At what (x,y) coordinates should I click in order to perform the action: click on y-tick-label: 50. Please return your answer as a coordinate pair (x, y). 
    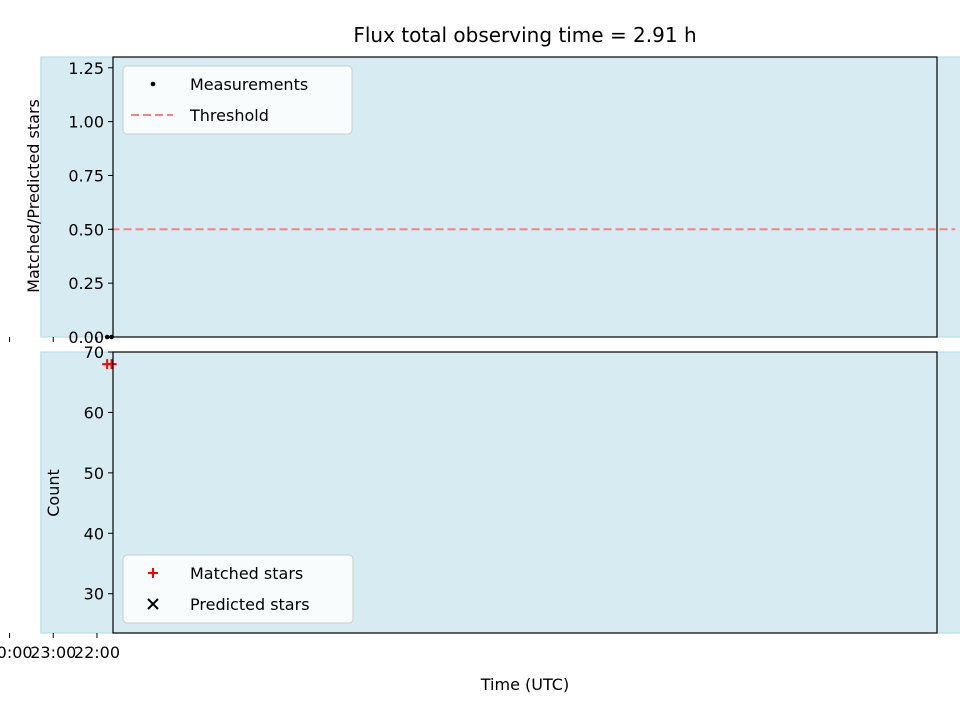
    Looking at the image, I should click on (94, 473).